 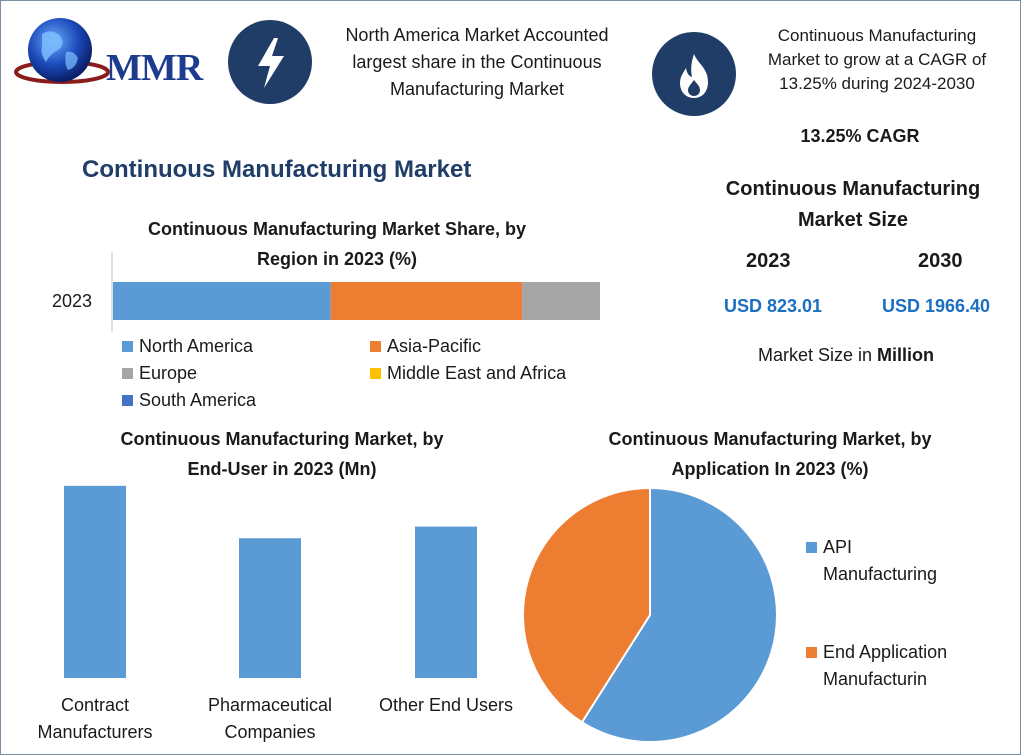 What do you see at coordinates (337, 259) in the screenshot?
I see `region-chart-title-line2: Region in 2023 (%)` at bounding box center [337, 259].